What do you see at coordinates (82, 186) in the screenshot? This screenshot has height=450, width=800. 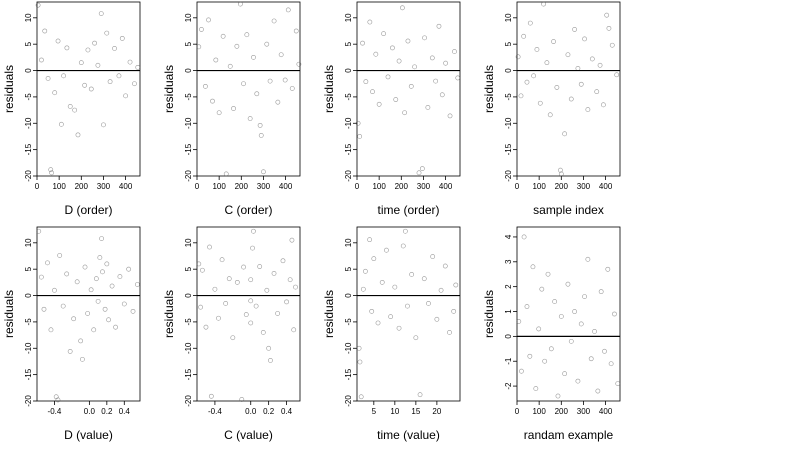 I see `x-tick-label: 200` at bounding box center [82, 186].